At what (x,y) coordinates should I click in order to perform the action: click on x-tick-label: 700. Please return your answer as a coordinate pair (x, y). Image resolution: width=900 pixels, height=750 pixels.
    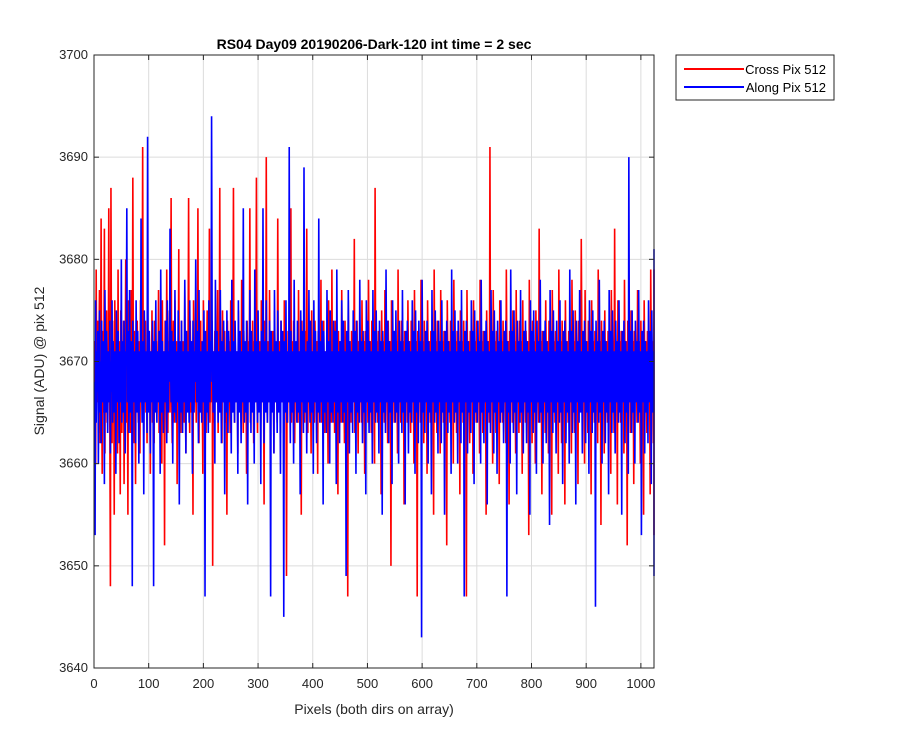
    Looking at the image, I should click on (477, 683).